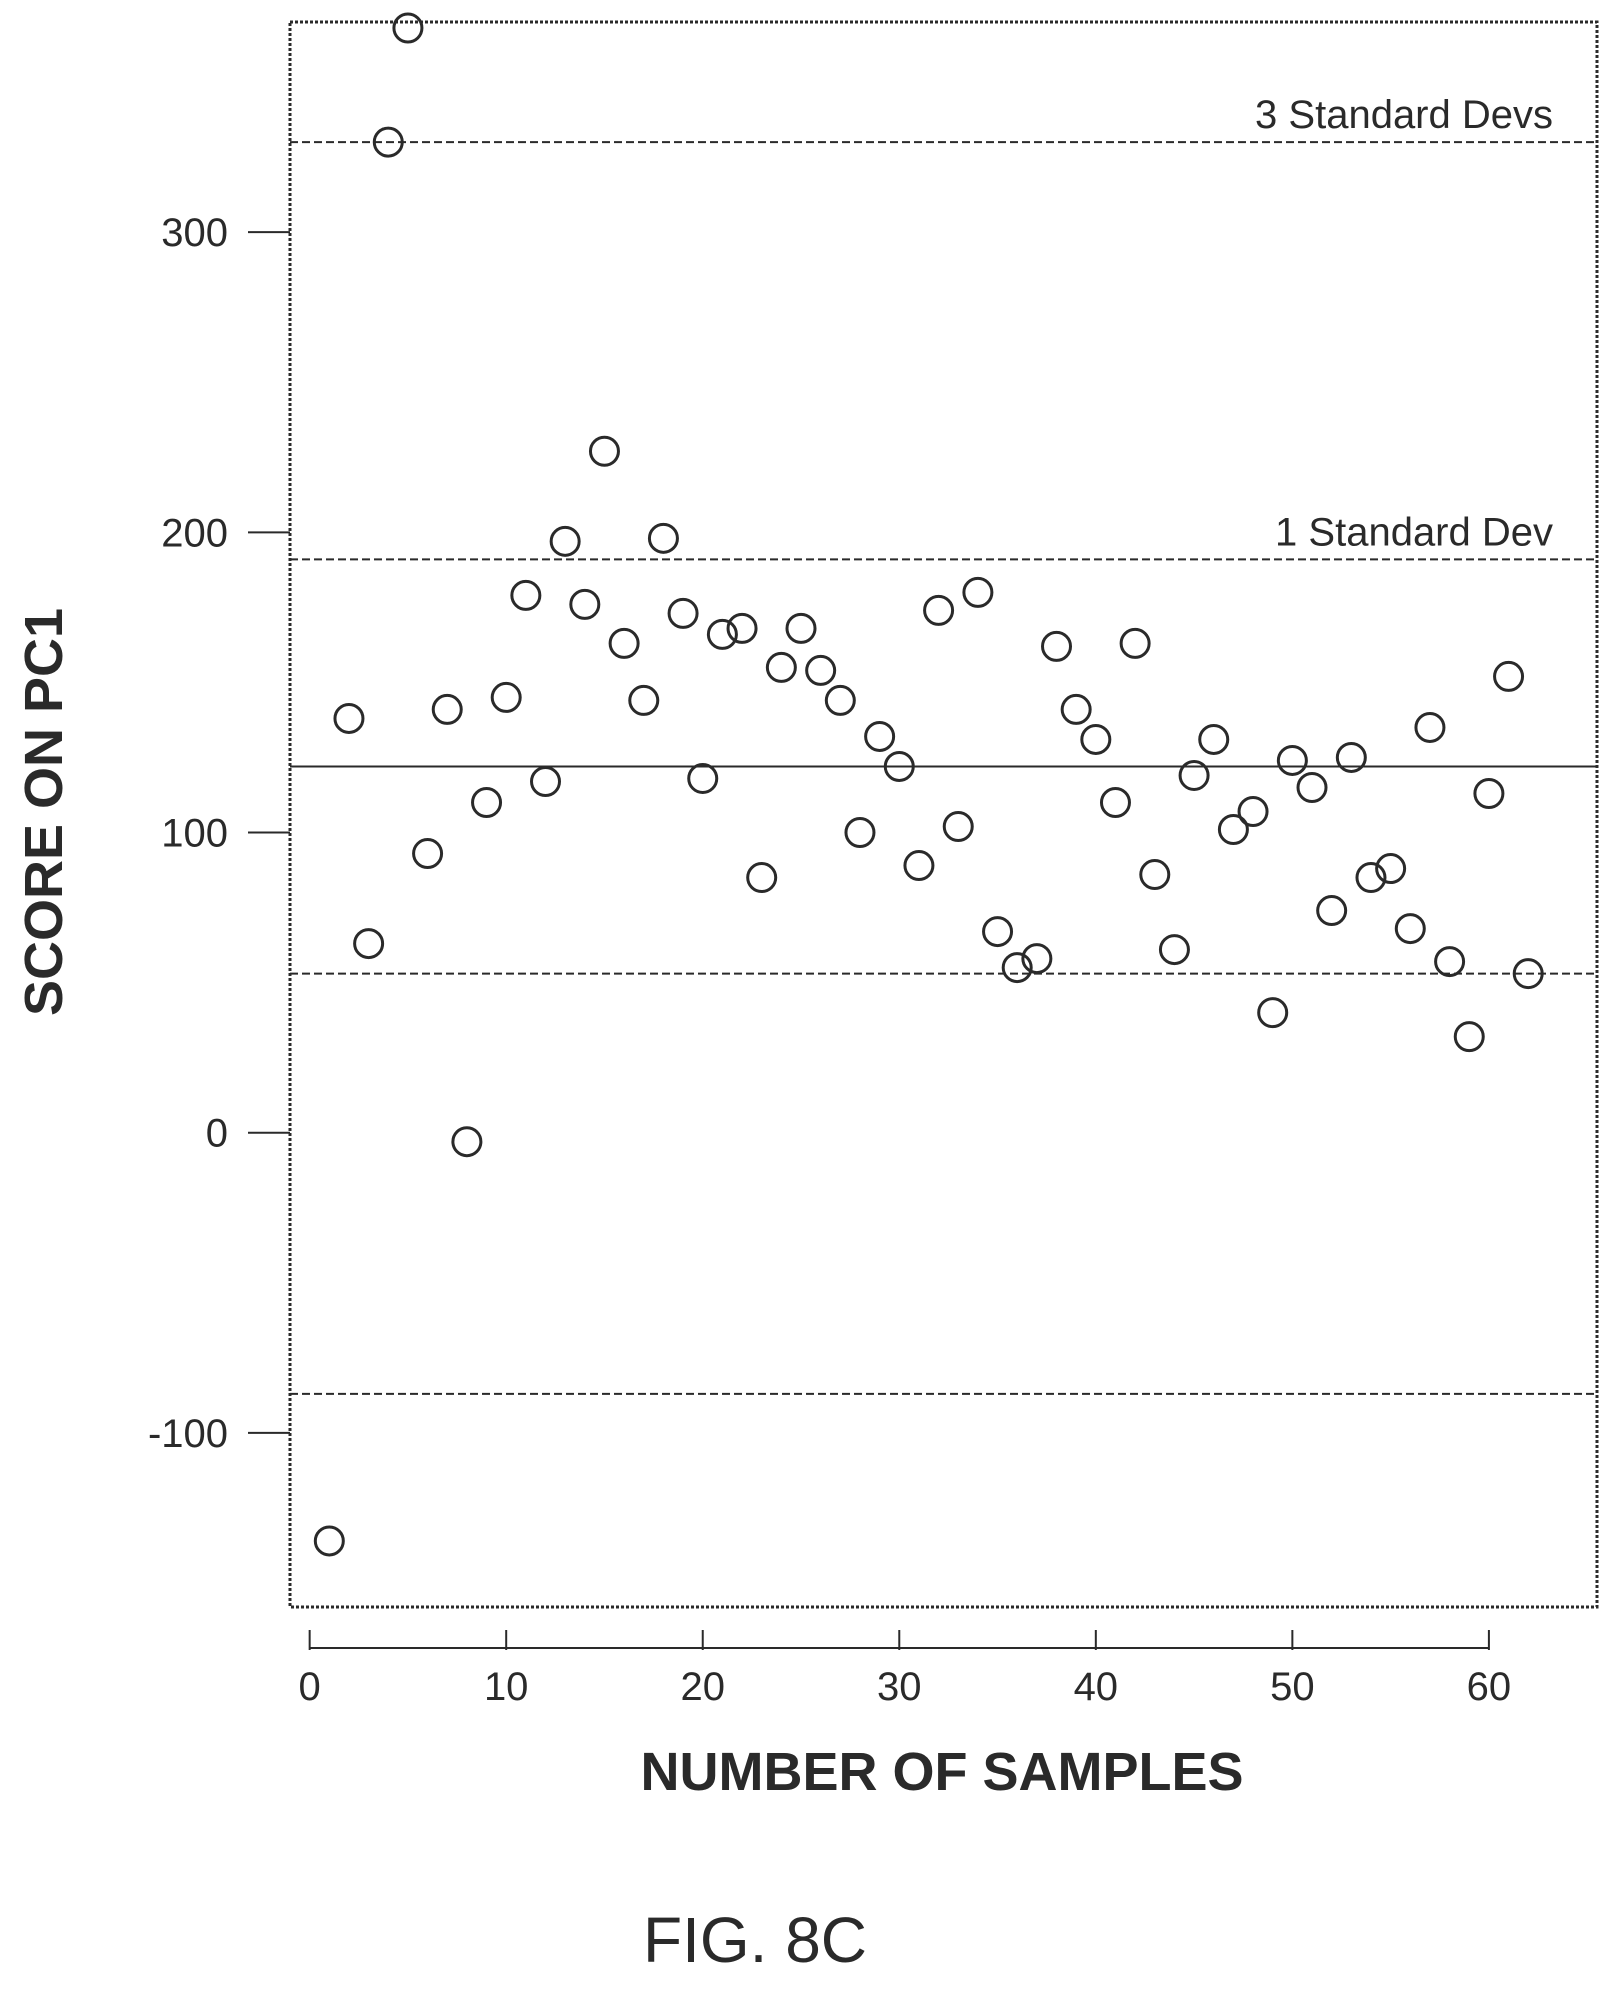 Image resolution: width=1615 pixels, height=1996 pixels. Describe the element at coordinates (755, 1940) in the screenshot. I see `figure-caption: FIG. 8C` at that location.